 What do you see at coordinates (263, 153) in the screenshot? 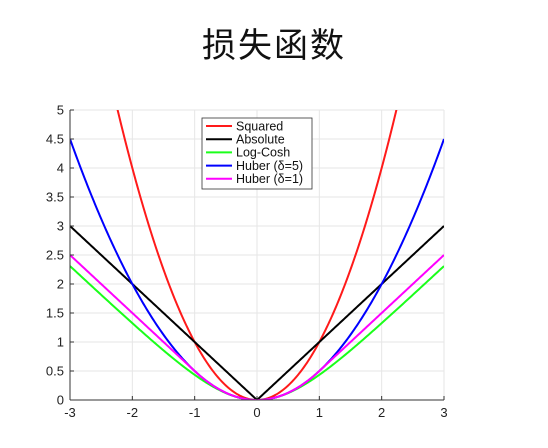
I see `legend-label: Log-Cosh` at bounding box center [263, 153].